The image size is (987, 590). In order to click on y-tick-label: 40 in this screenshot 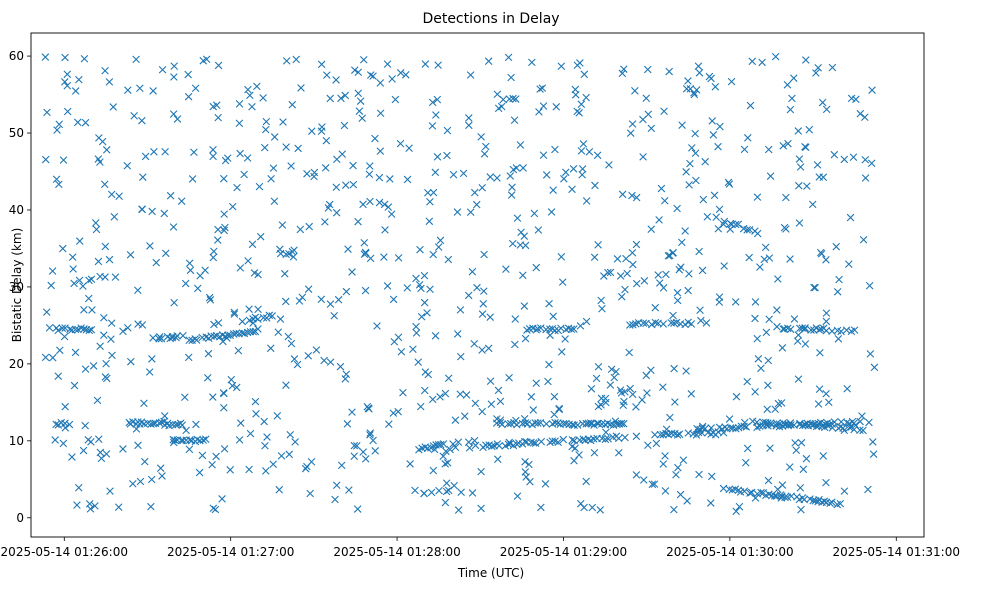, I will do `click(16, 210)`.